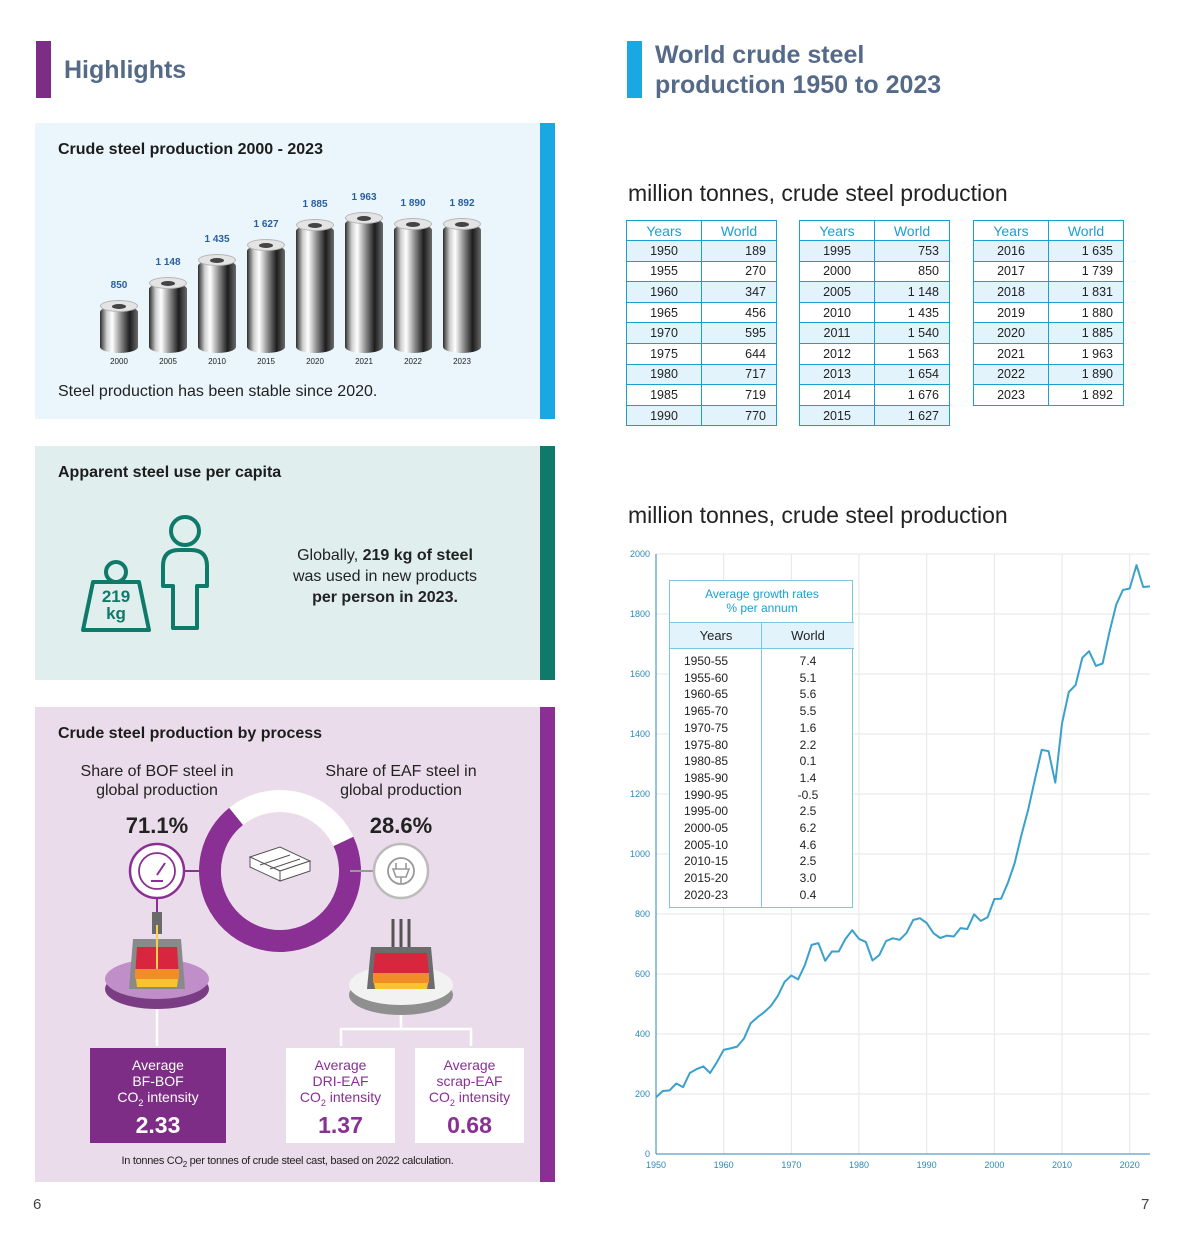 Image resolution: width=1182 pixels, height=1241 pixels. Describe the element at coordinates (385, 576) in the screenshot. I see `text-mid: was used in new products` at that location.